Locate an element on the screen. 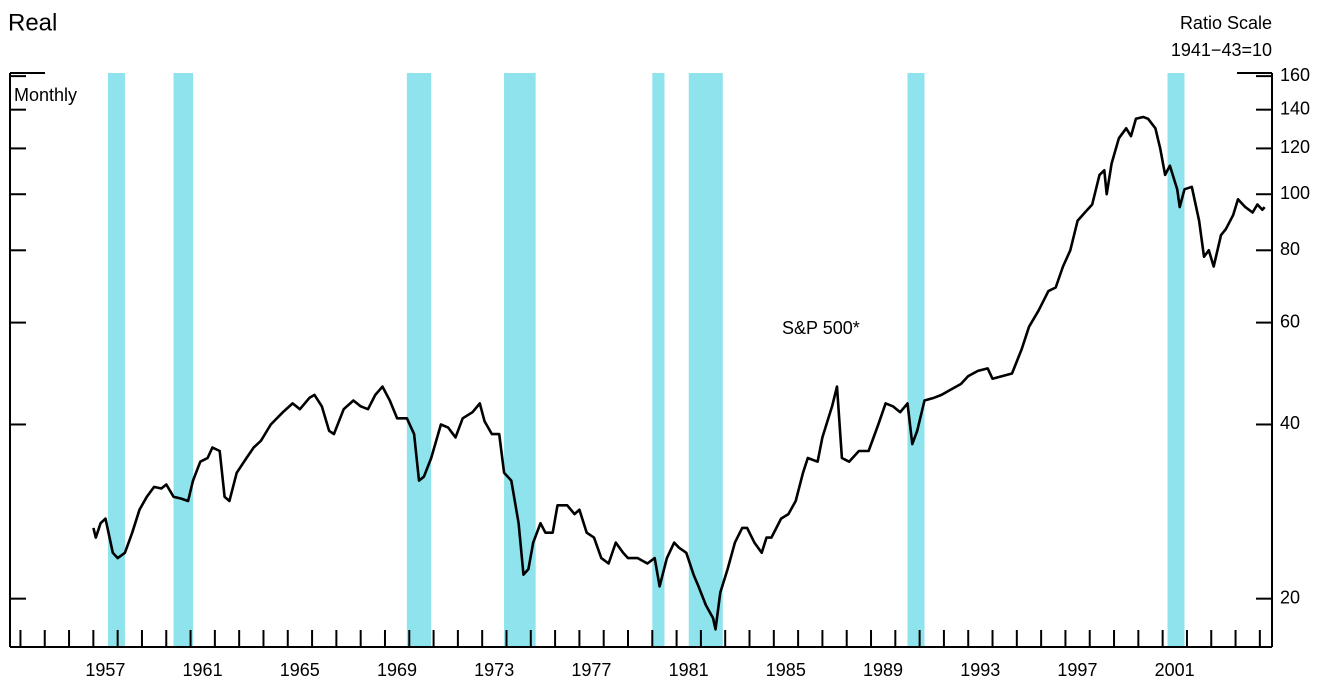 This screenshot has height=690, width=1344. x-tick-label: 1985 is located at coordinates (786, 670).